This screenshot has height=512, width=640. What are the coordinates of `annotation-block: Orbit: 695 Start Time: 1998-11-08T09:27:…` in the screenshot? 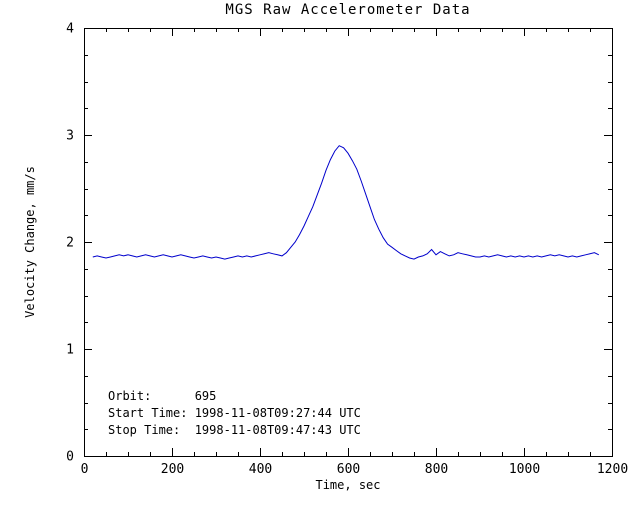 It's located at (234, 413).